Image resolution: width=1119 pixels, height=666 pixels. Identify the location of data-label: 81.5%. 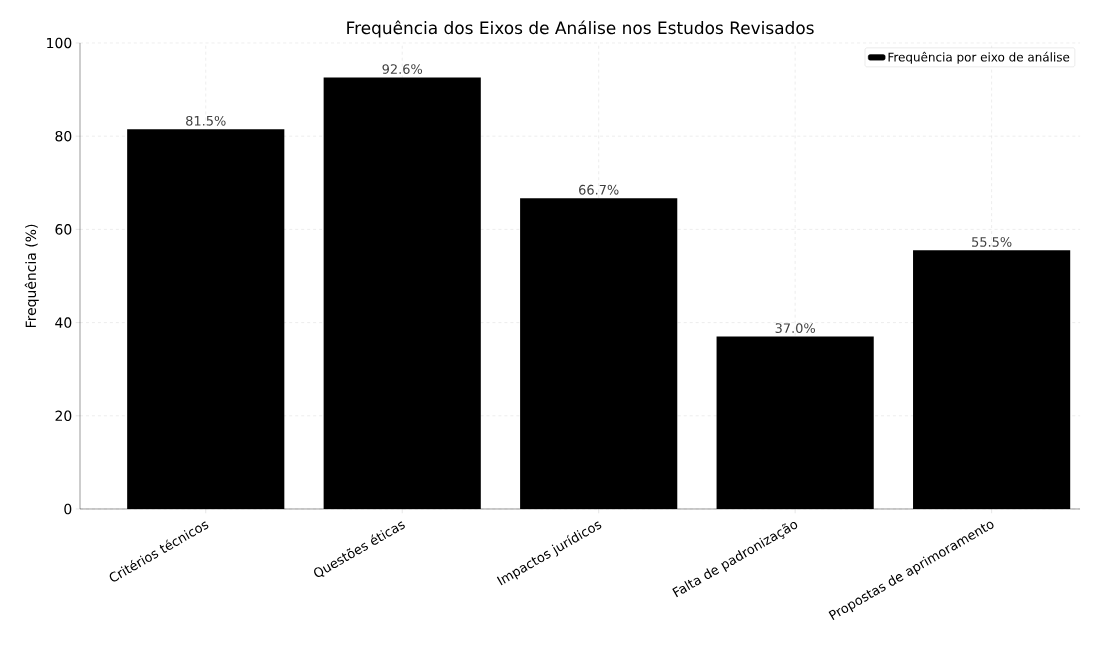
(206, 120).